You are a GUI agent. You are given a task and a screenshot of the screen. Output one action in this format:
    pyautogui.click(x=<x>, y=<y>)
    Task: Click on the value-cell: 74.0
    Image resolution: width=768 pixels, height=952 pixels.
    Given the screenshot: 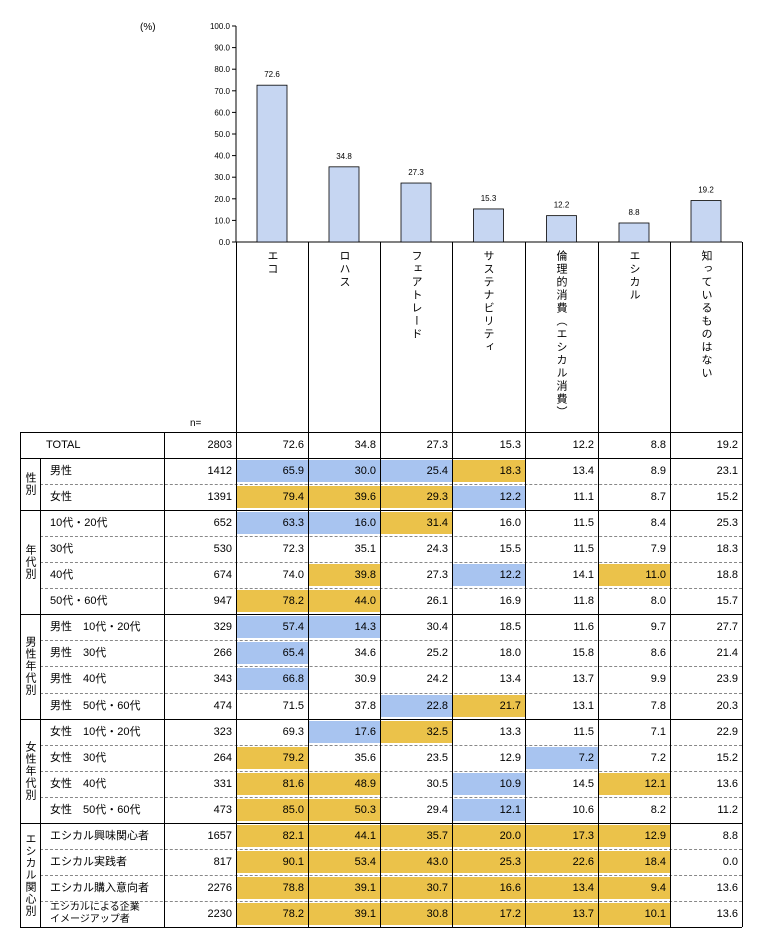 What is the action you would take?
    pyautogui.click(x=293, y=575)
    